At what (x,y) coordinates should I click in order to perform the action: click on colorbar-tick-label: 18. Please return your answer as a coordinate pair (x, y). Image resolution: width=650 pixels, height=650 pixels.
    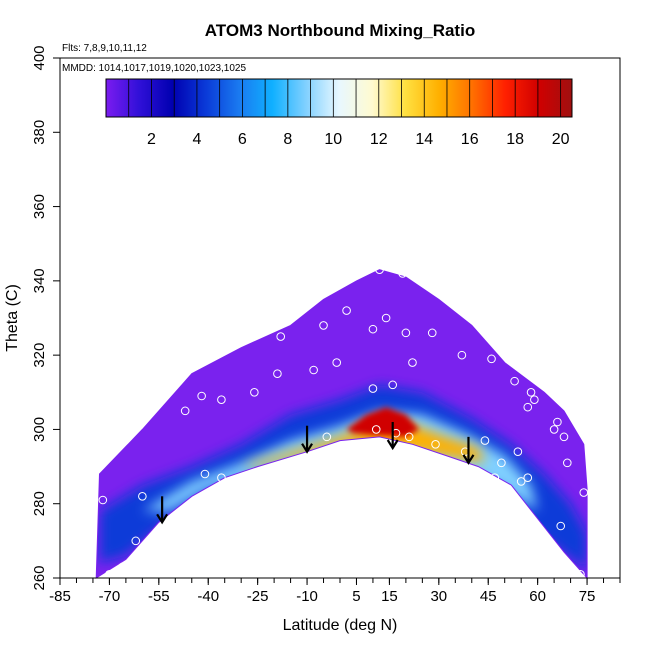
    Looking at the image, I should click on (515, 139).